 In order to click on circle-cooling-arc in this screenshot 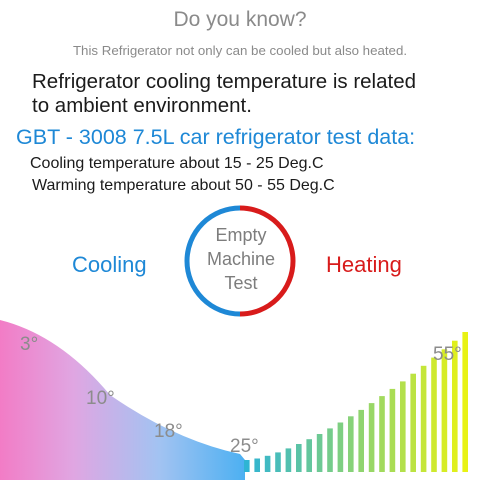, I will do `click(212, 261)`.